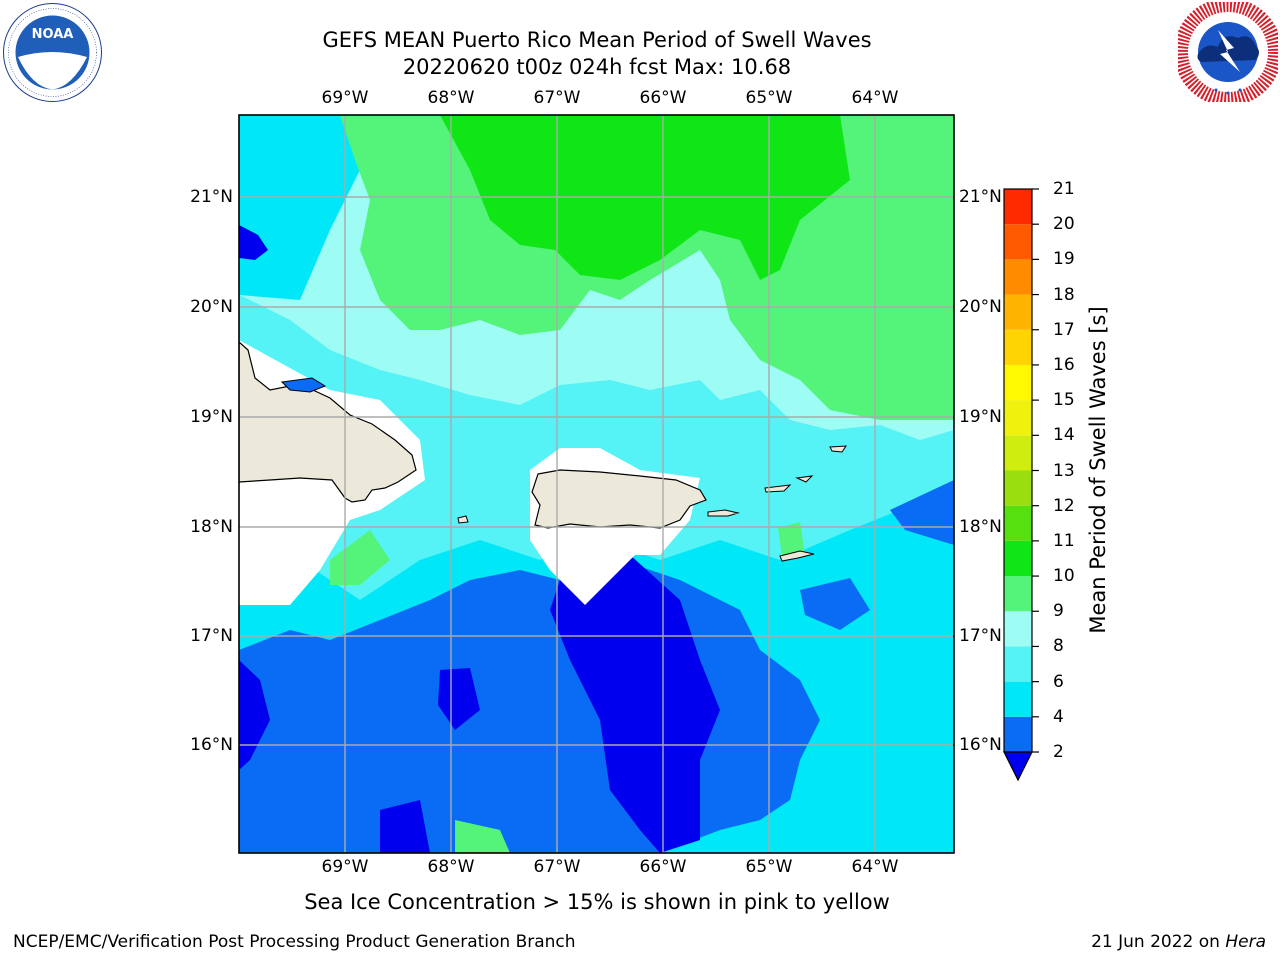 The height and width of the screenshot is (960, 1280). What do you see at coordinates (359, 756) in the screenshot?
I see `swell-band-lt2-west` at bounding box center [359, 756].